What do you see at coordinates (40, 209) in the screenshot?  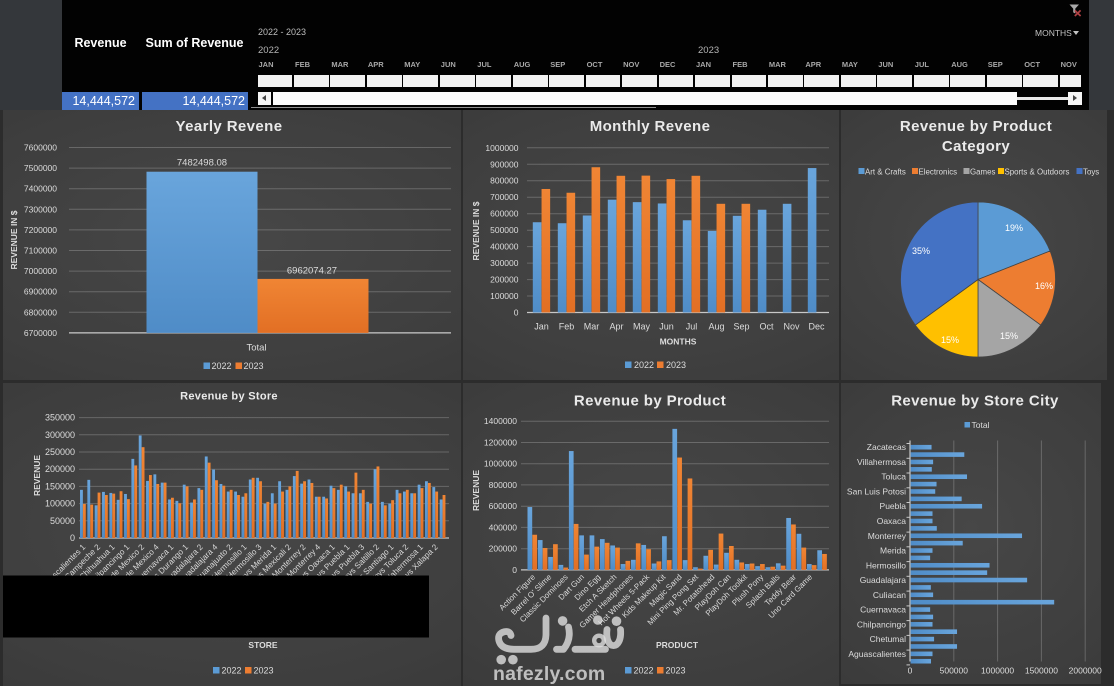 I see `svg-text: 7300000` at bounding box center [40, 209].